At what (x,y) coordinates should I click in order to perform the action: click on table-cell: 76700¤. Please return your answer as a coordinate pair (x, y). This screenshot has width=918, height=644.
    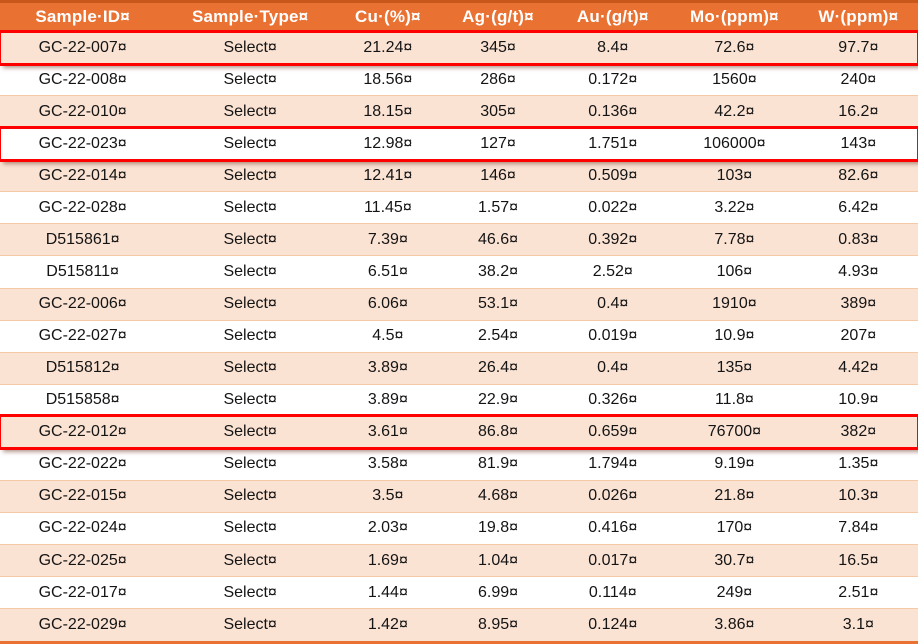
    Looking at the image, I should click on (734, 432).